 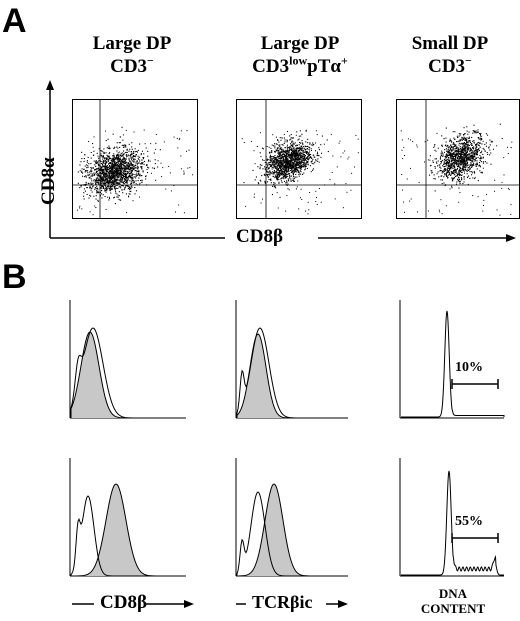 What do you see at coordinates (299, 159) in the screenshot?
I see `plot-frame` at bounding box center [299, 159].